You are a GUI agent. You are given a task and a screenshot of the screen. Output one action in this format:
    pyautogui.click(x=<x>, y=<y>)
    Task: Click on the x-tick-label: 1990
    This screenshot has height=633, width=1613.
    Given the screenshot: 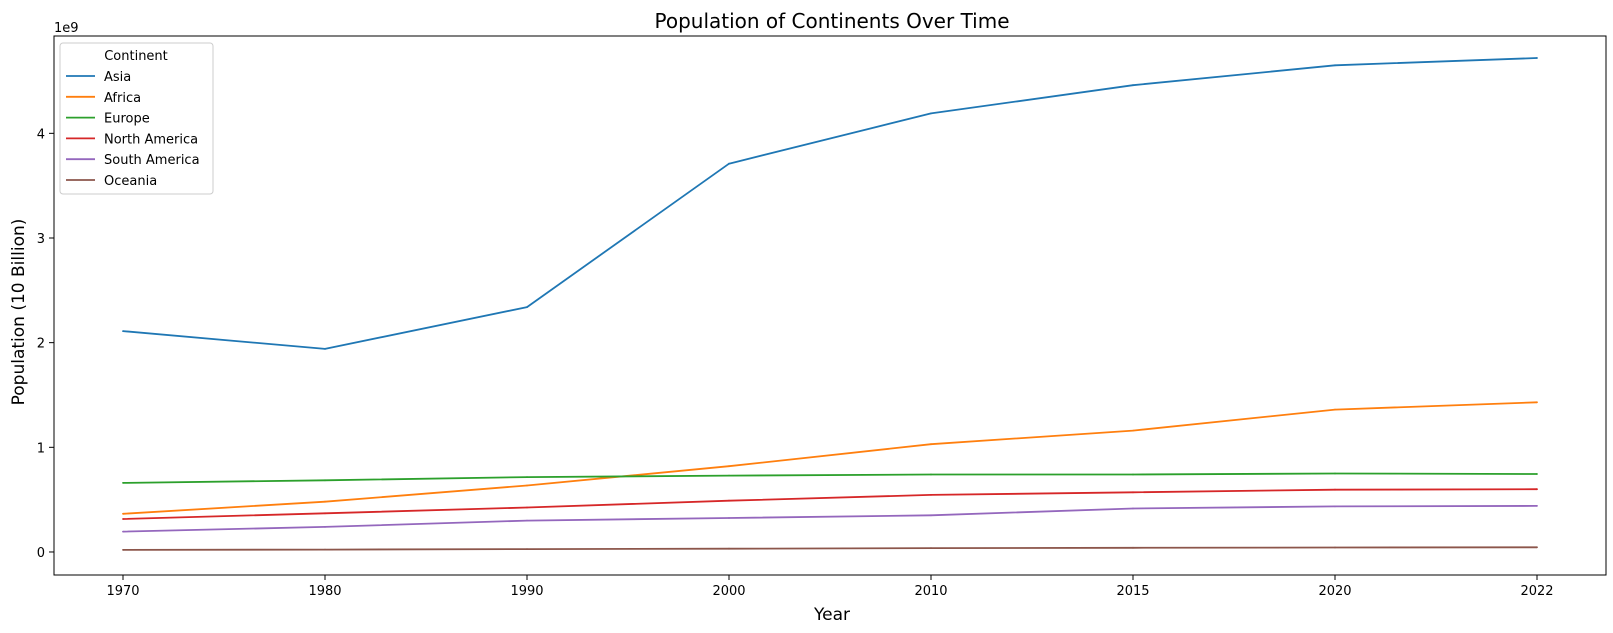 What is the action you would take?
    pyautogui.click(x=526, y=591)
    